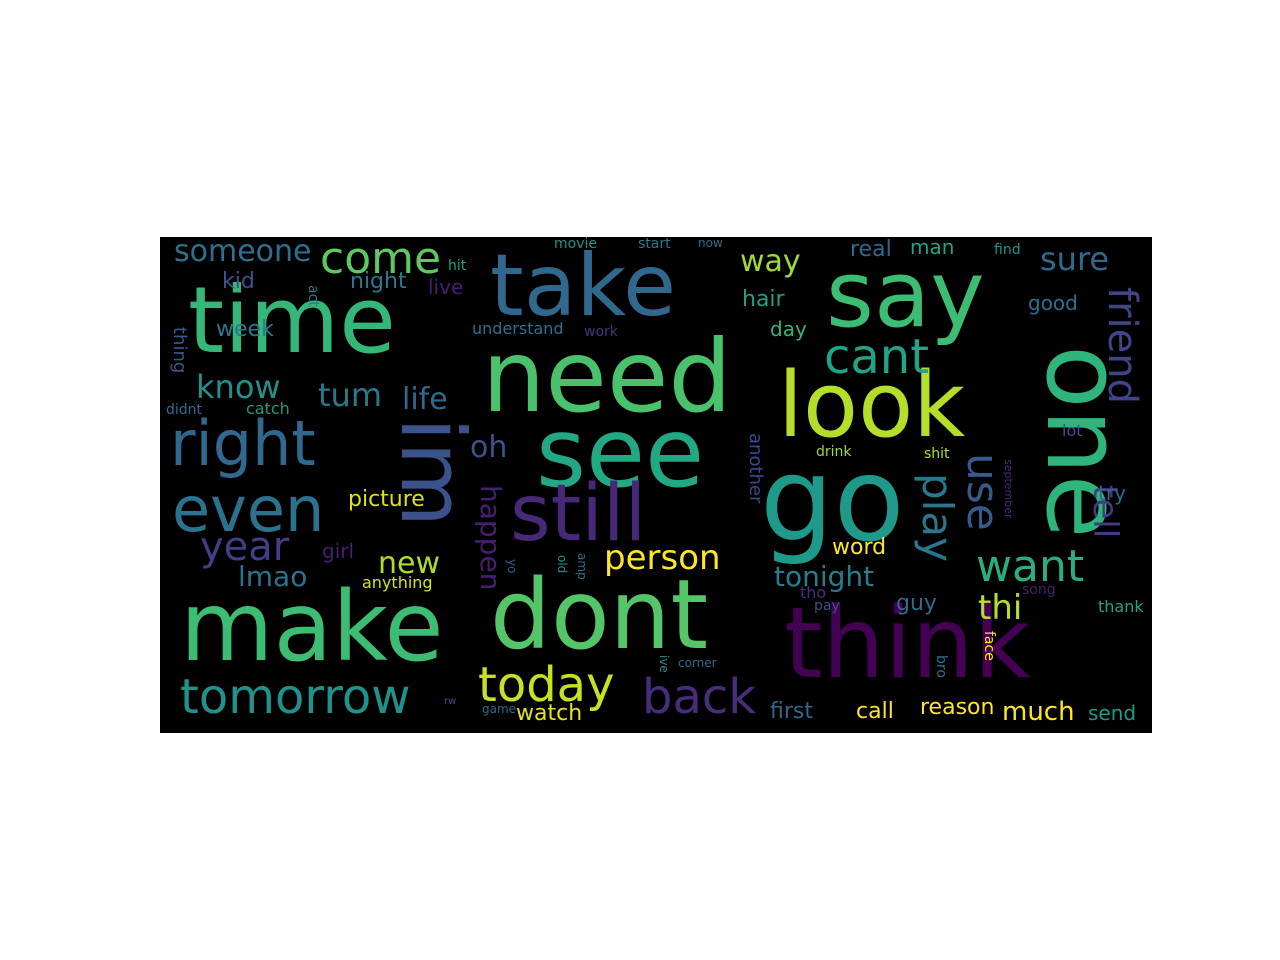  What do you see at coordinates (546, 685) in the screenshot?
I see `cloud-word: today` at bounding box center [546, 685].